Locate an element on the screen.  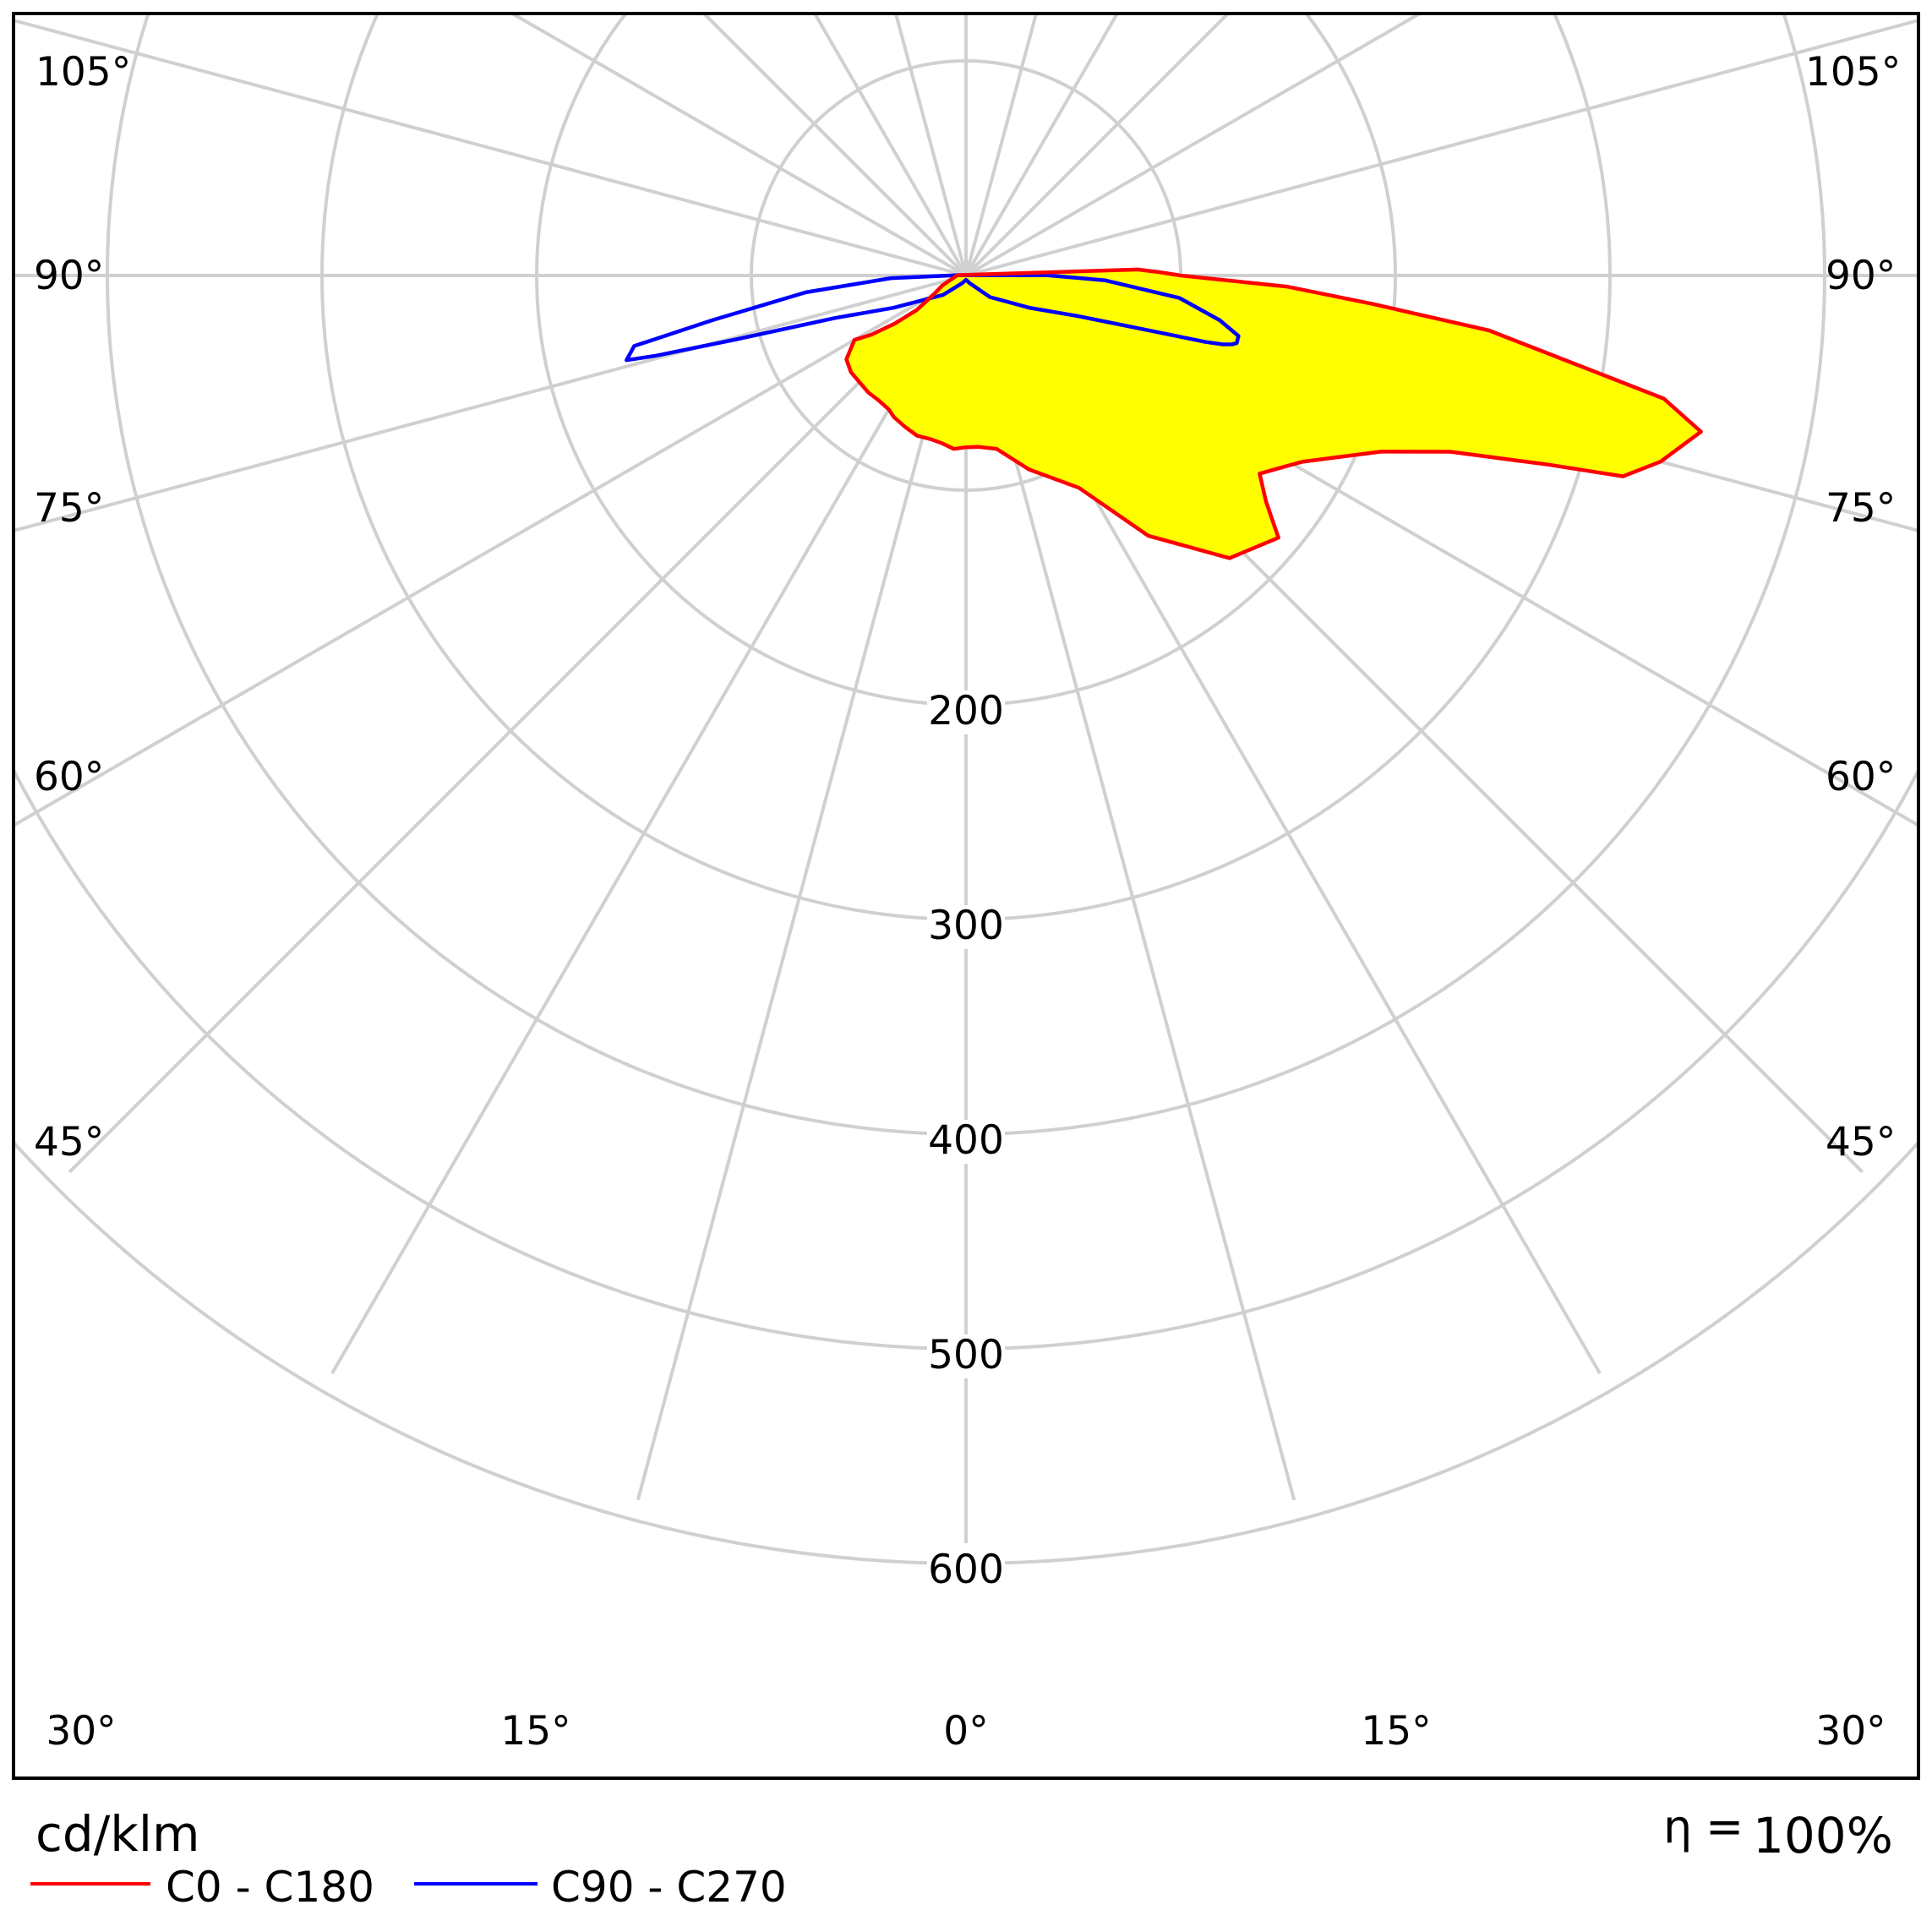
radial-tick-label-200: 200 is located at coordinates (966, 711).